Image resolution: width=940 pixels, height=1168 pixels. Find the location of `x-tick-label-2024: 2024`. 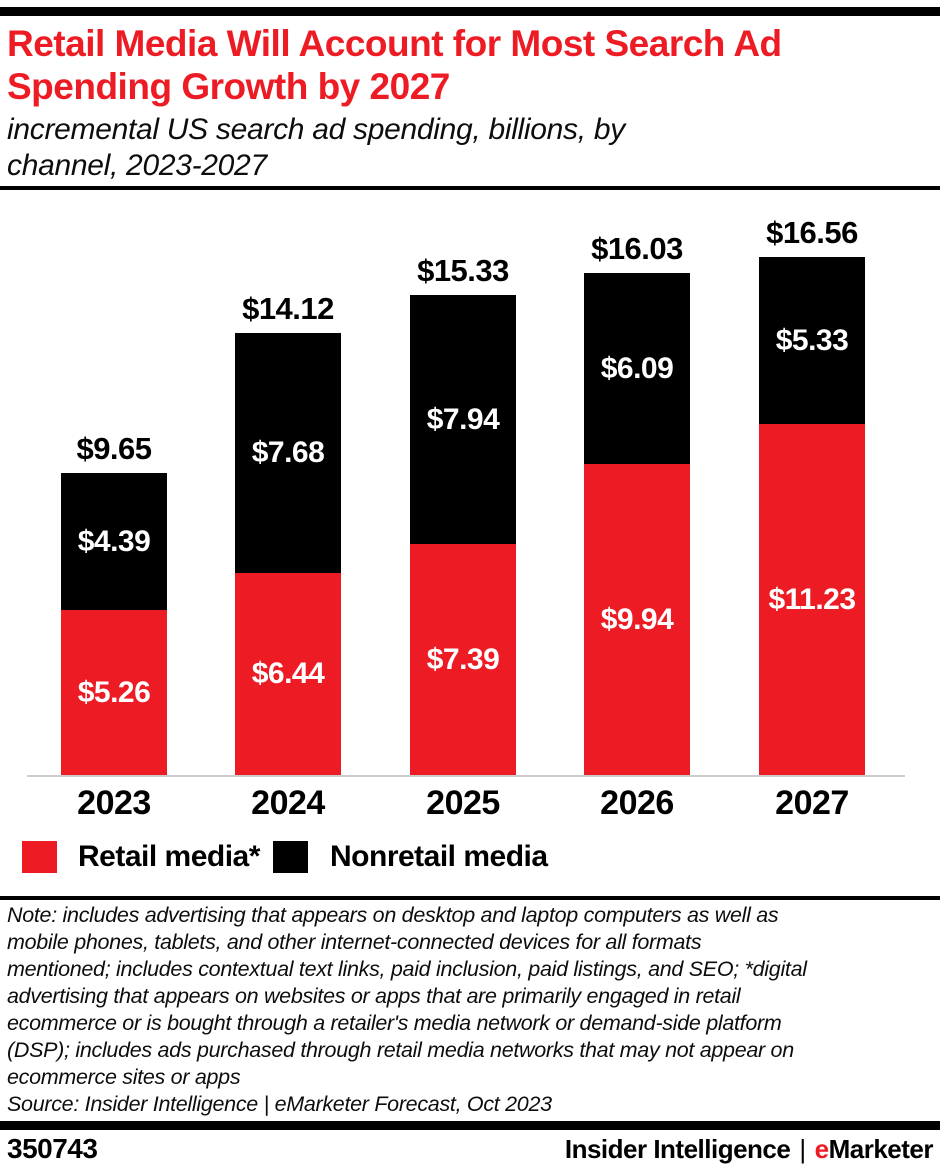

x-tick-label-2024: 2024 is located at coordinates (288, 803).